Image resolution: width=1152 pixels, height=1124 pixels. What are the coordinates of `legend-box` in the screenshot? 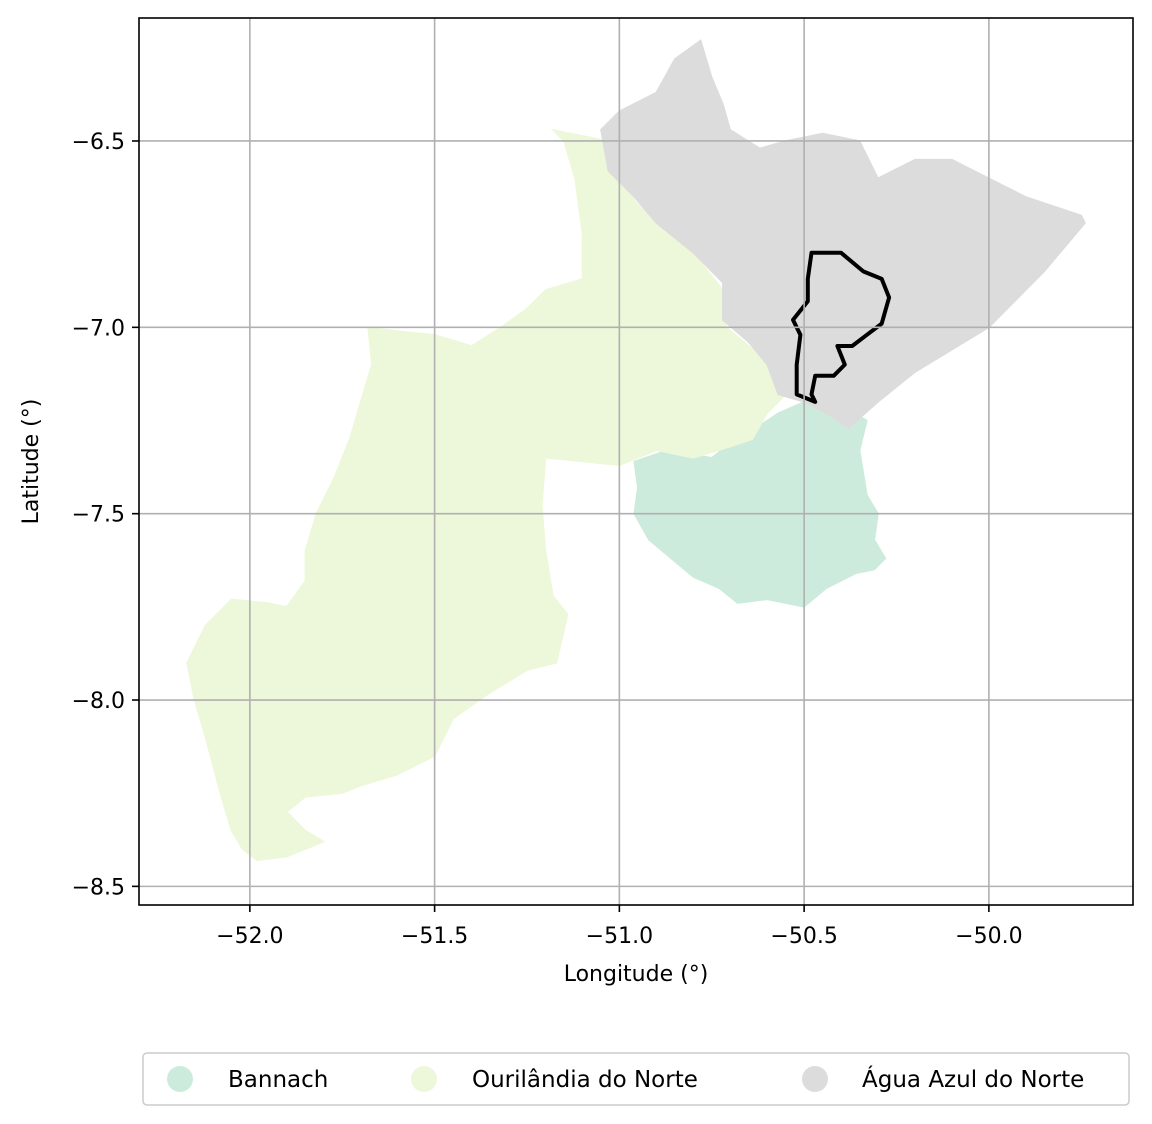 It's located at (636, 1079).